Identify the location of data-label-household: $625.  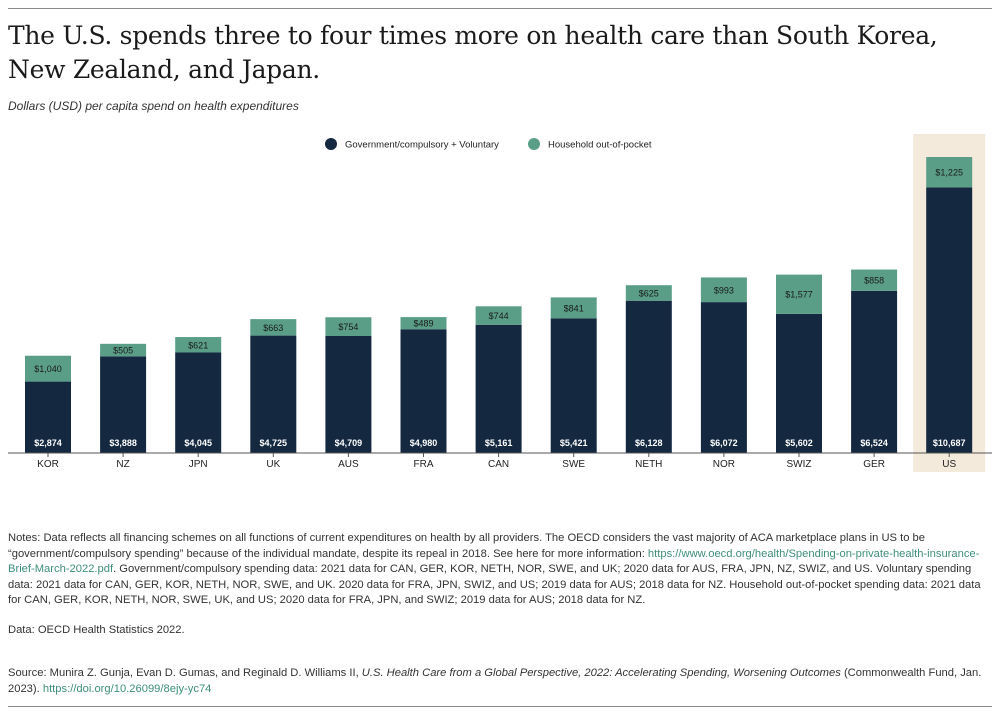
(649, 293).